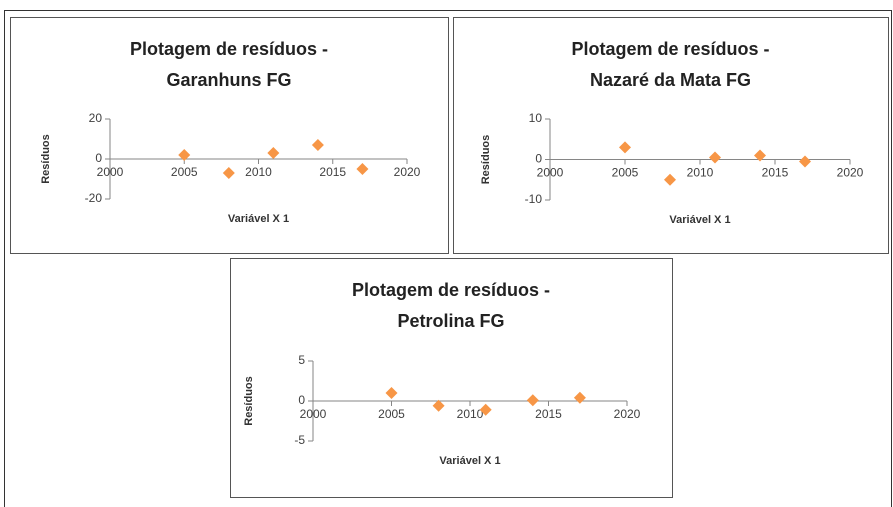  What do you see at coordinates (299, 440) in the screenshot?
I see `y-tick-label: -5` at bounding box center [299, 440].